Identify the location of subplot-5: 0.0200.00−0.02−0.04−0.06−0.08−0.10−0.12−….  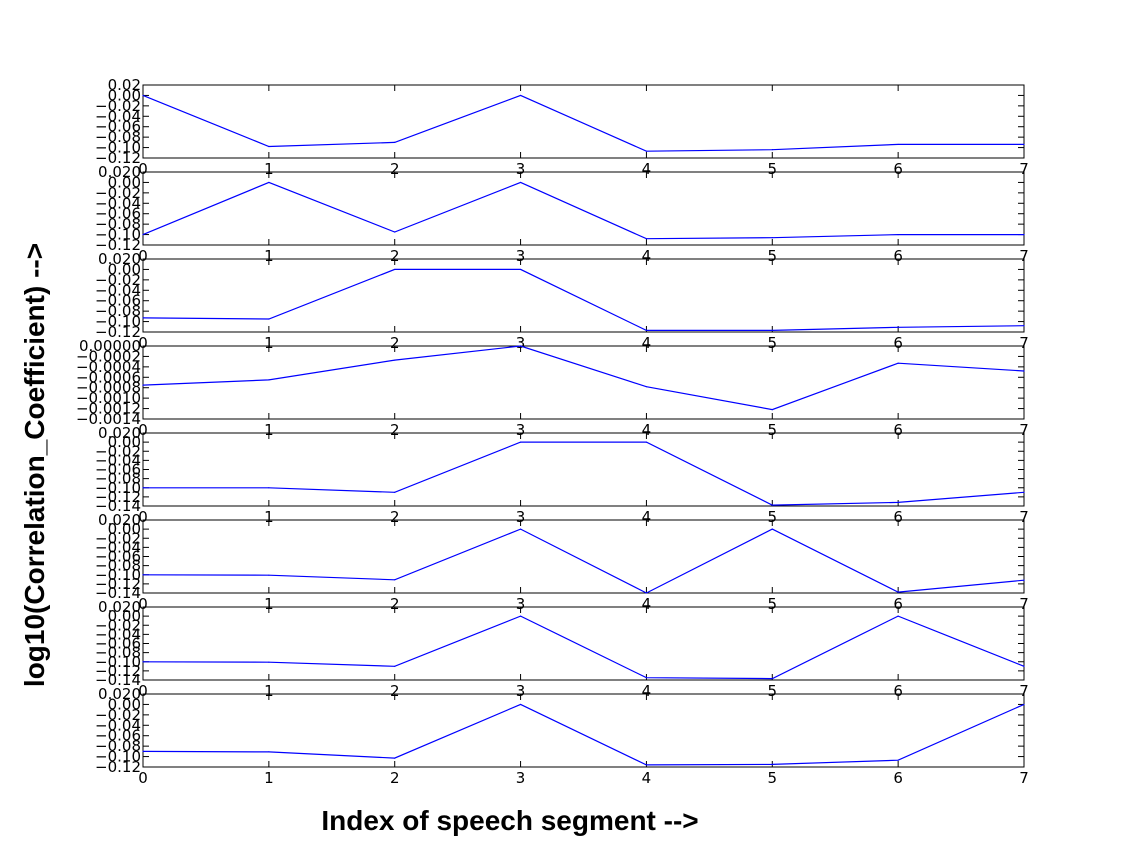
(562, 475).